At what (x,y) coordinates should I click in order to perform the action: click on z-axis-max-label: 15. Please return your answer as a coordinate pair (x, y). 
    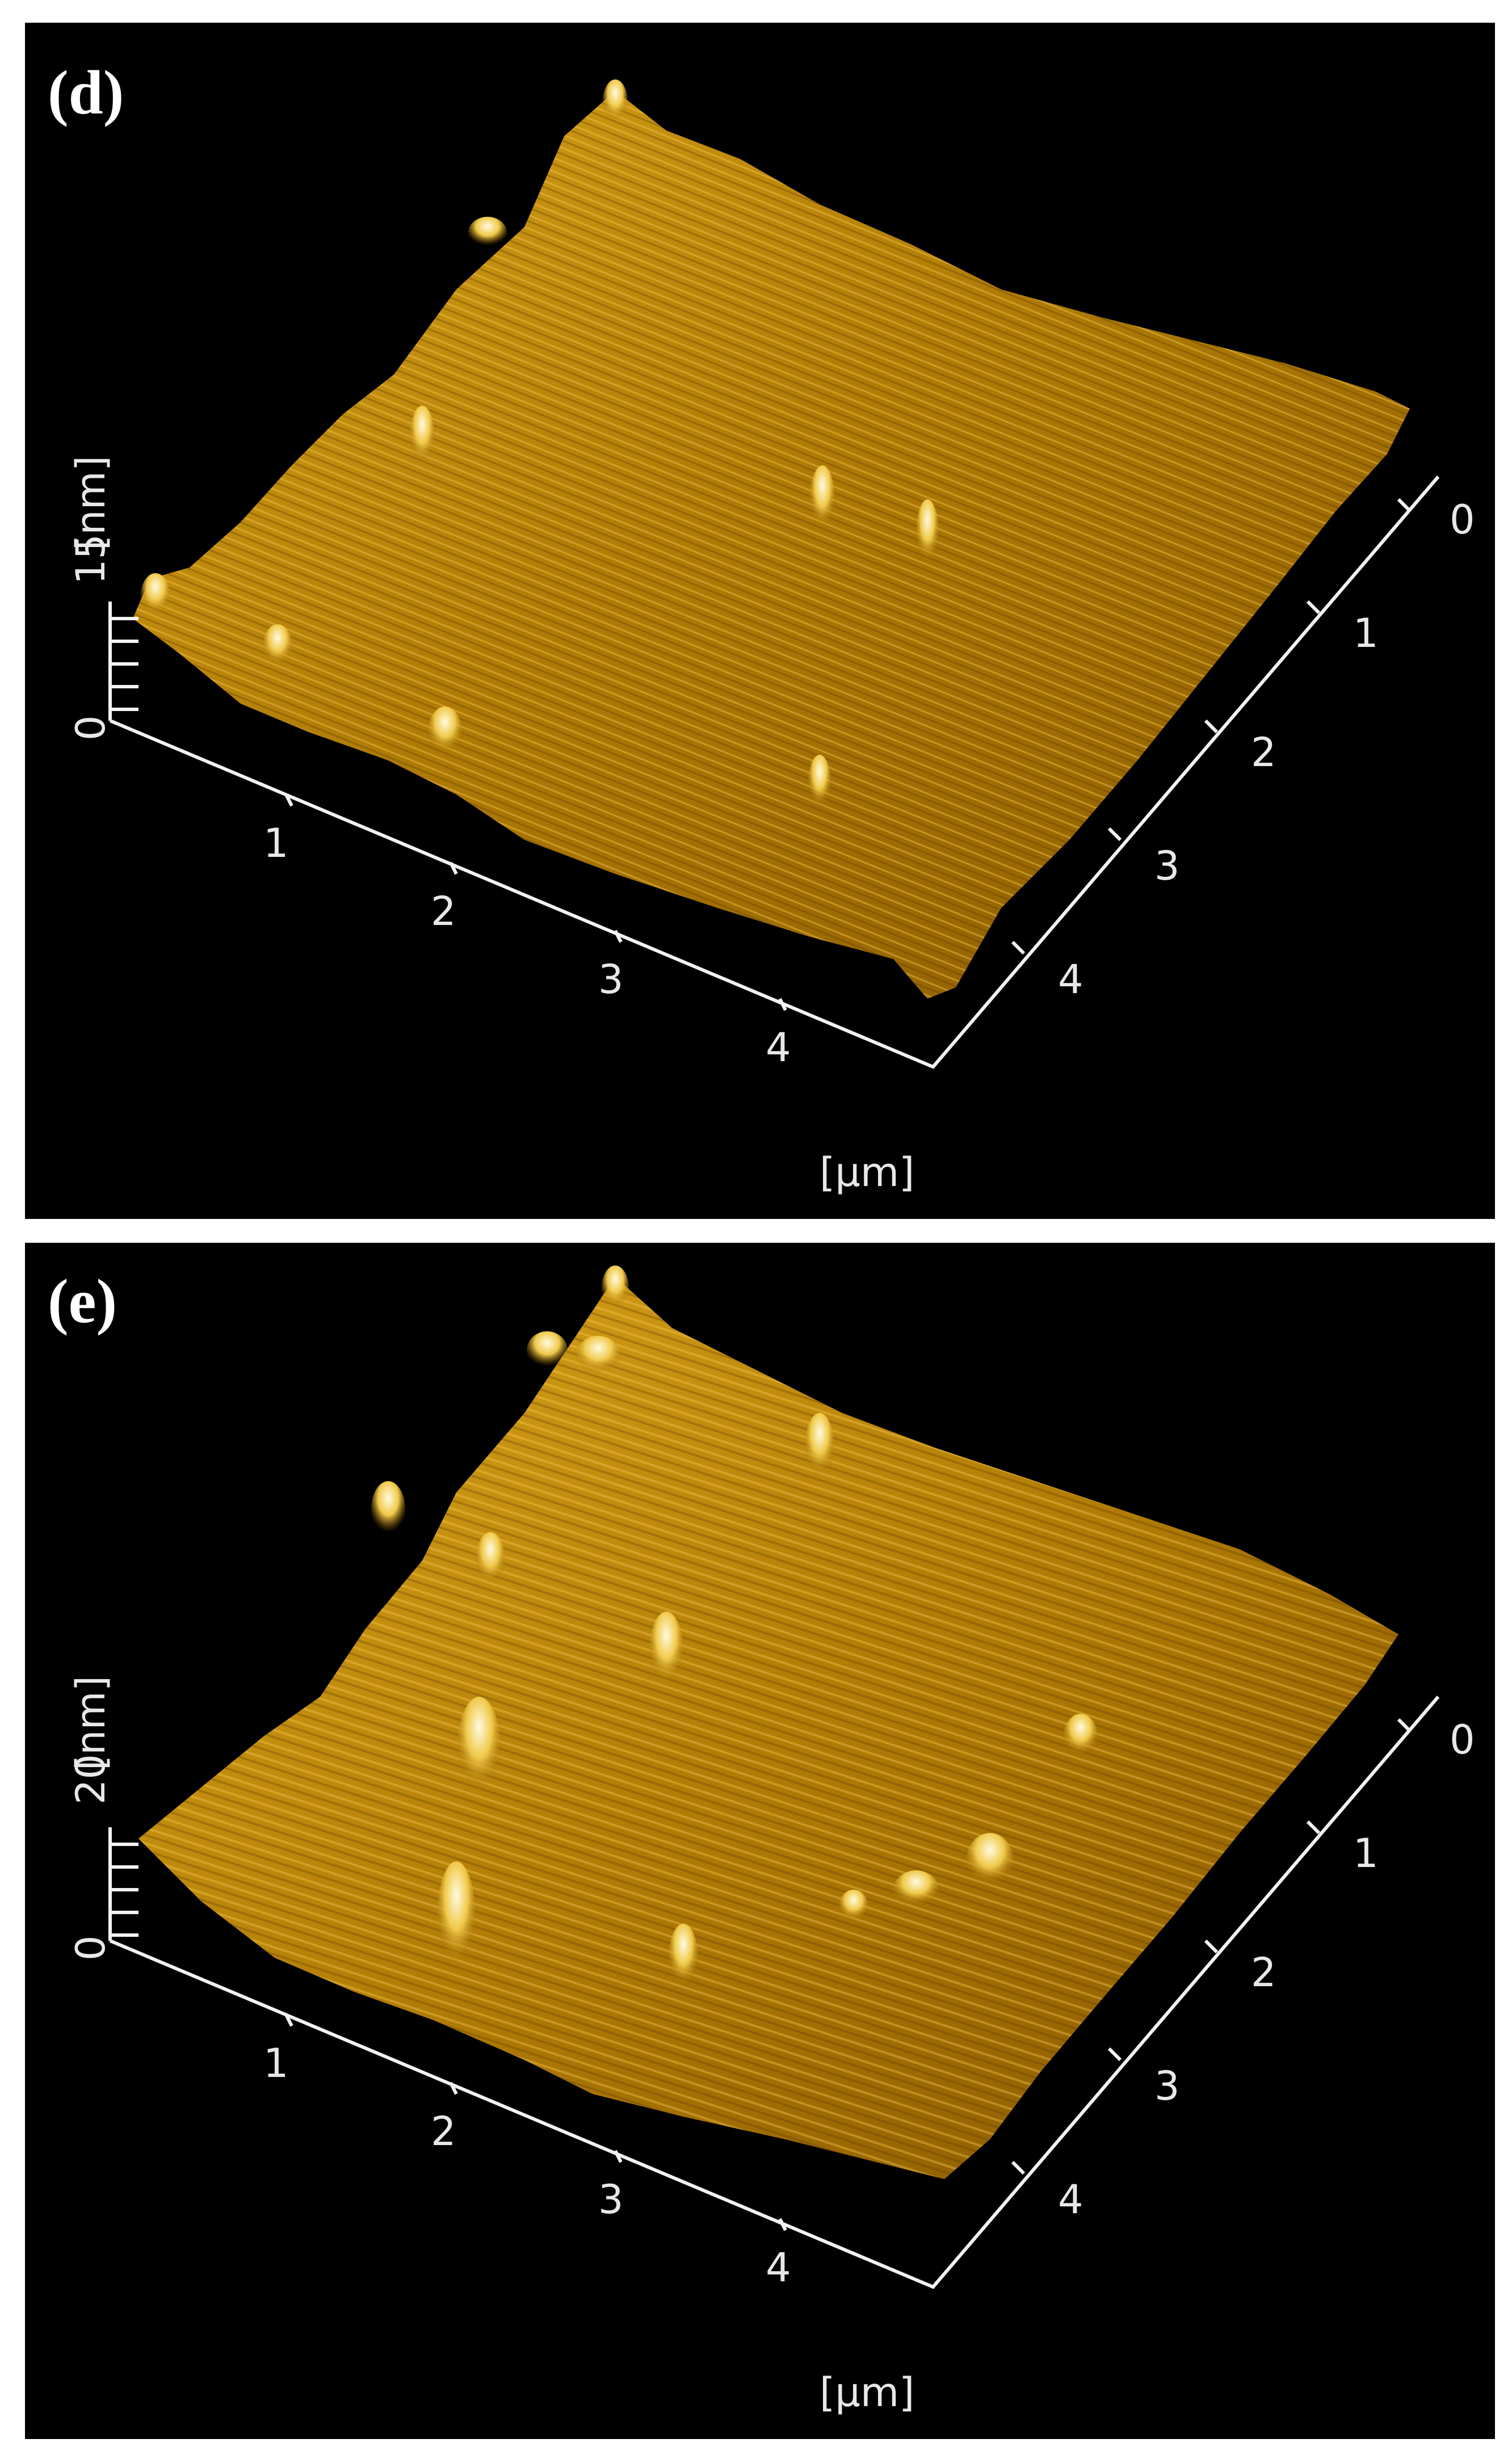
    Looking at the image, I should click on (91, 559).